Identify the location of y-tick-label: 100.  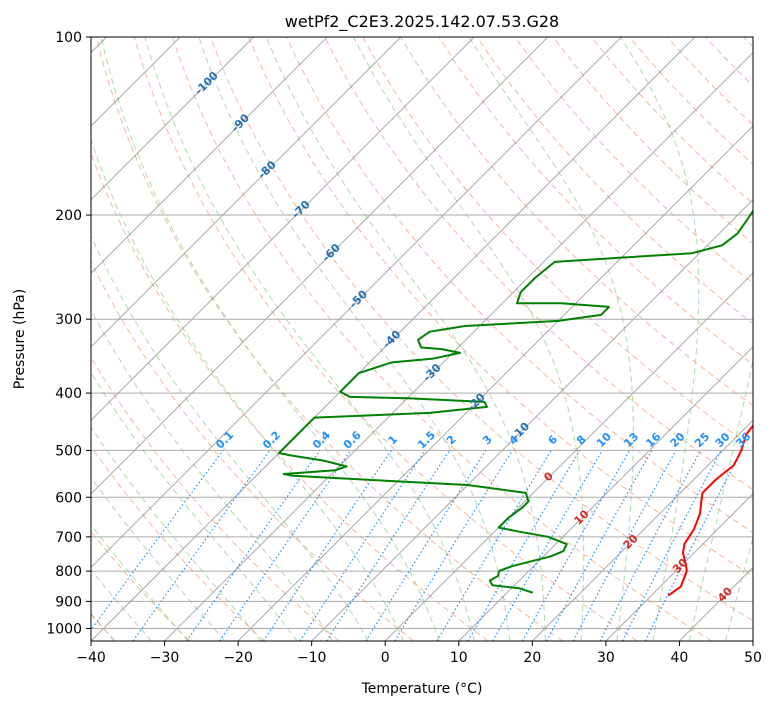
(68, 38).